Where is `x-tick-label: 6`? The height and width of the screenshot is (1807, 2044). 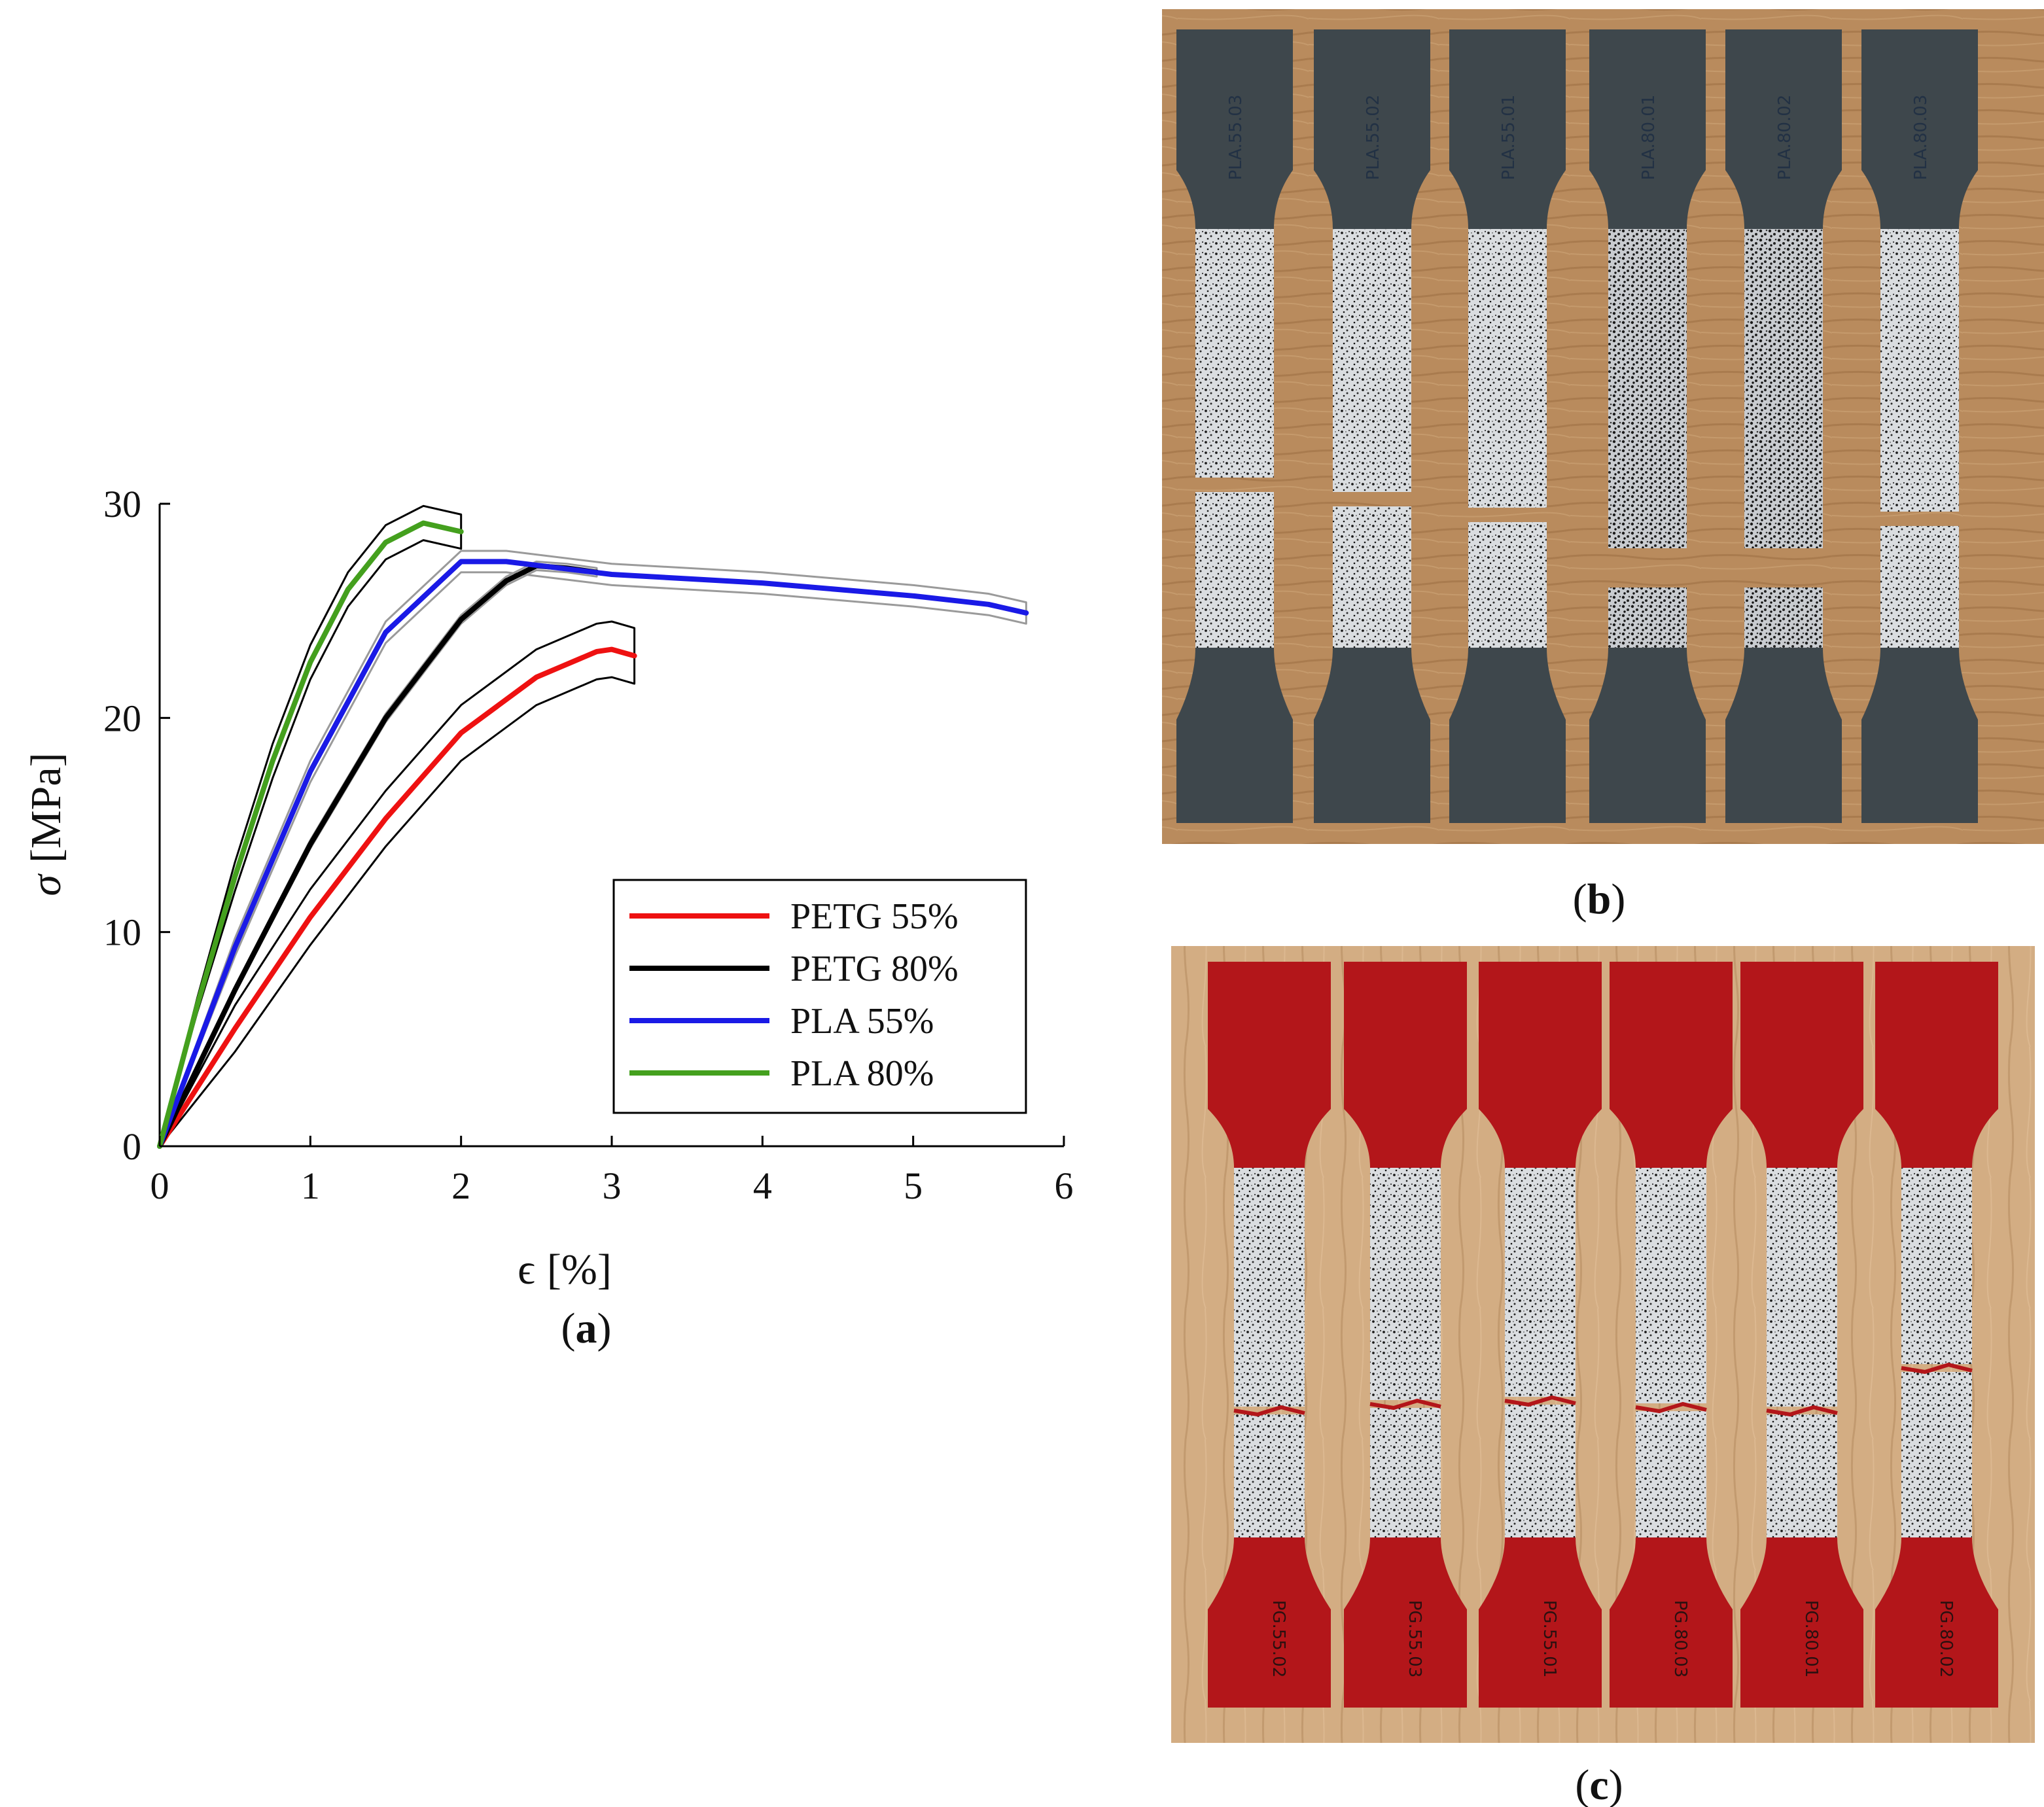
x-tick-label: 6 is located at coordinates (1064, 1186).